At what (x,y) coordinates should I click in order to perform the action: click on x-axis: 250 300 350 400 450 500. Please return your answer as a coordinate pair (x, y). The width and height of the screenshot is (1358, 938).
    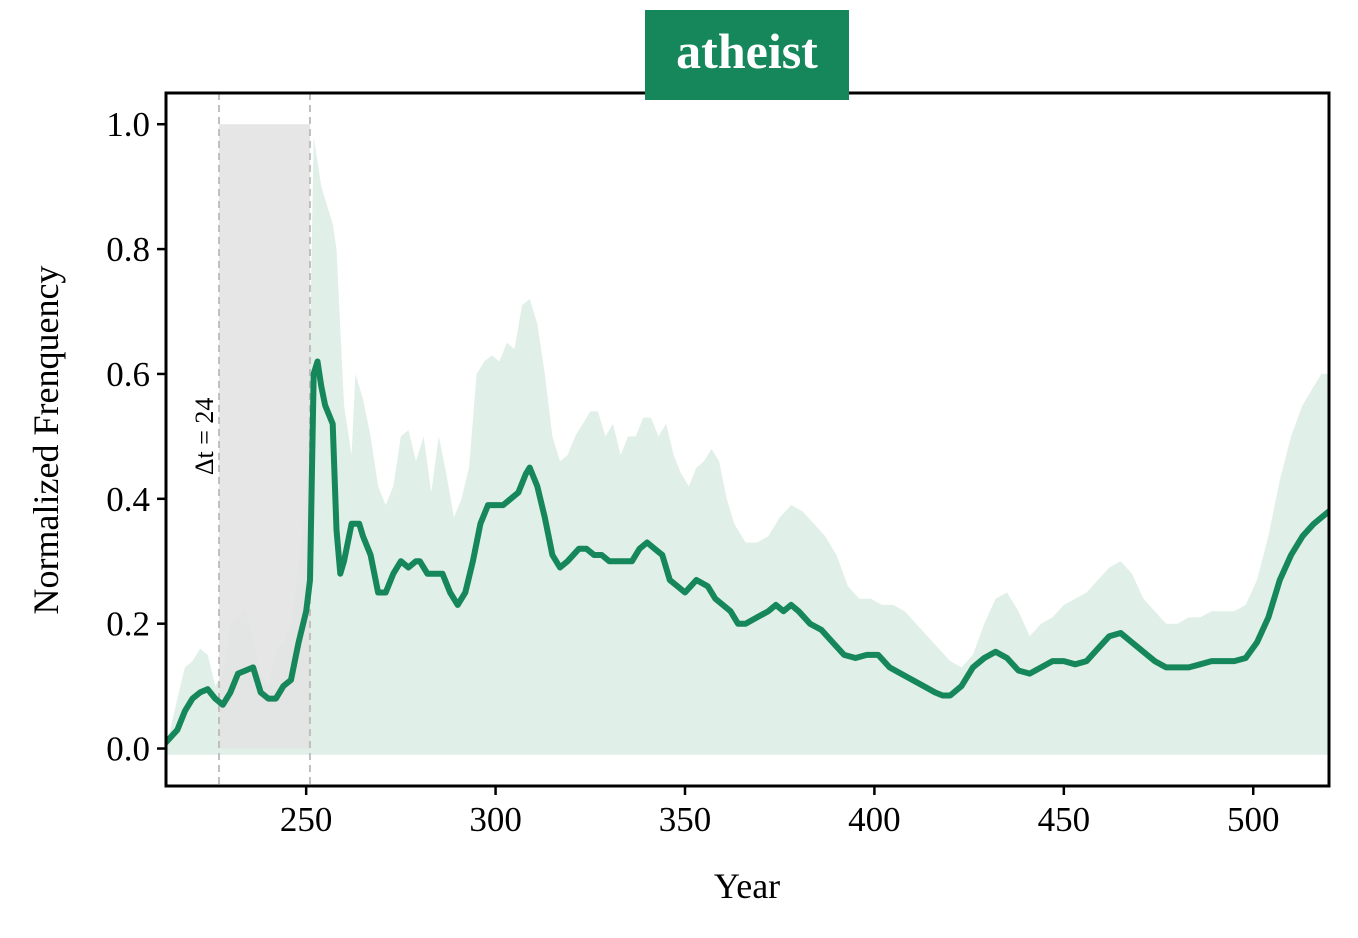
    Looking at the image, I should click on (780, 812).